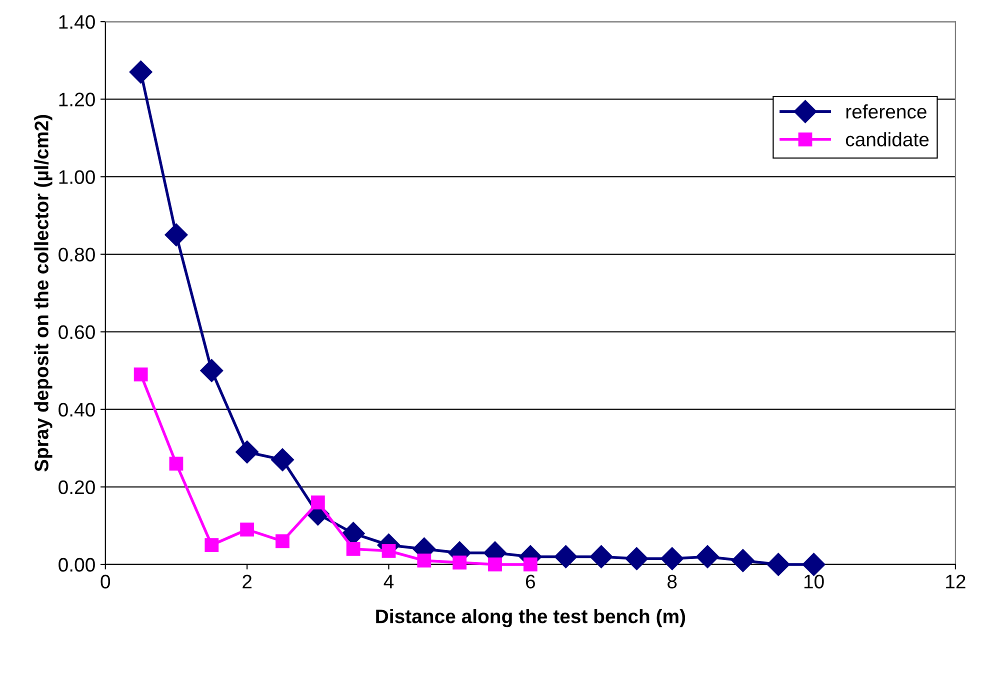 This screenshot has width=985, height=676. Describe the element at coordinates (77, 22) in the screenshot. I see `y-tick-label: 1.40` at that location.